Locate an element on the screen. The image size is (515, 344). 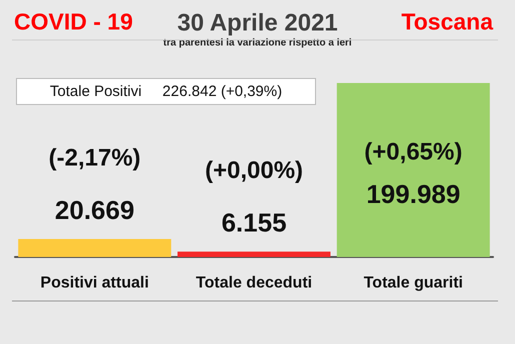
annotation: (-2,17%) is located at coordinates (94, 158).